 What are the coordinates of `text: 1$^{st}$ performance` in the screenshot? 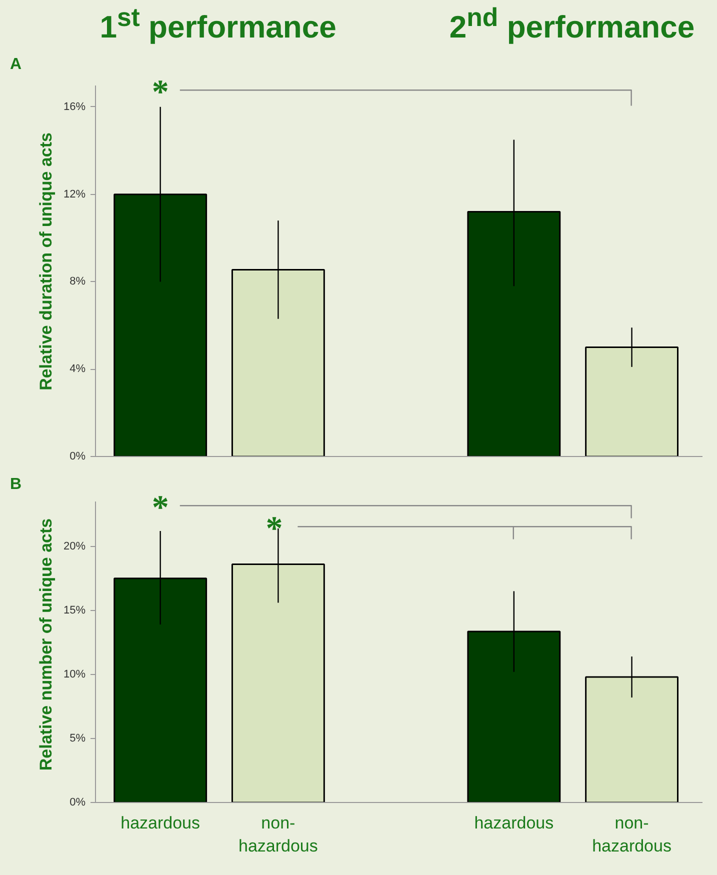 It's located at (218, 24).